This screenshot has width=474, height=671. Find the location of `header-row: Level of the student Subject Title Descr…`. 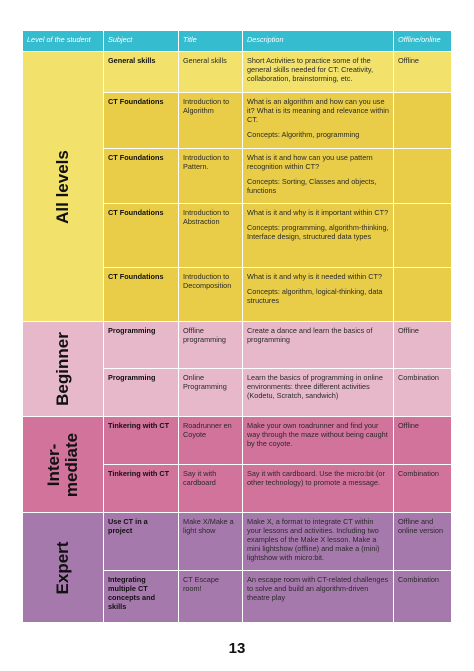

header-row: Level of the student Subject Title Descr… is located at coordinates (237, 41).